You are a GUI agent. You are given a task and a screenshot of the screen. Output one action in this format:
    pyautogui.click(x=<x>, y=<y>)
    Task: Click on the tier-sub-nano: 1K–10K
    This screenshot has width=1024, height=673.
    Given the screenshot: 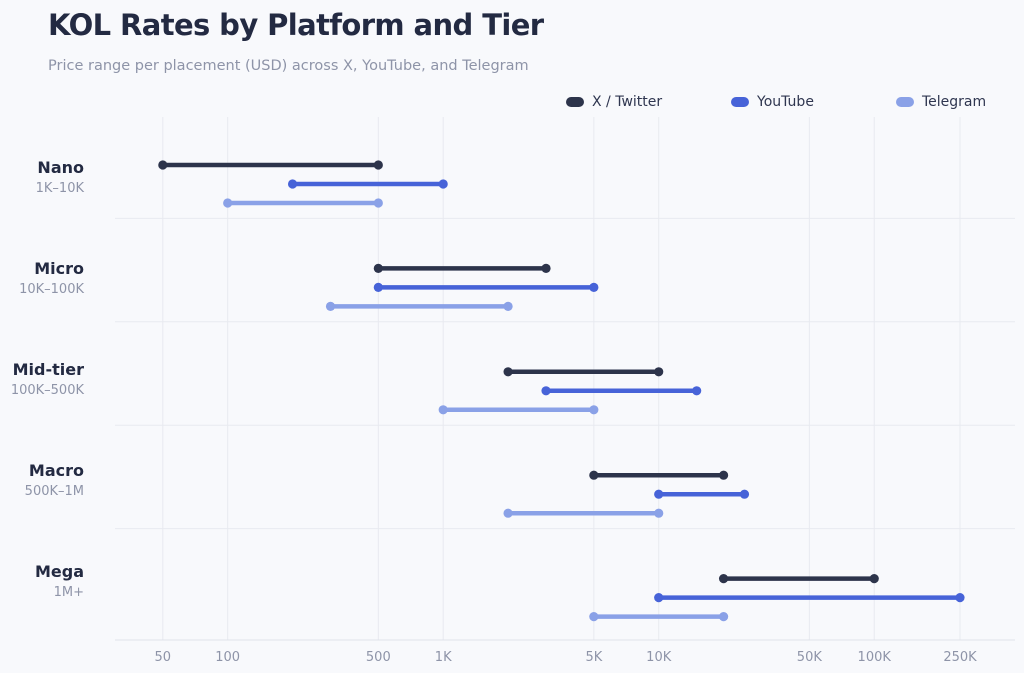 What is the action you would take?
    pyautogui.click(x=59, y=188)
    